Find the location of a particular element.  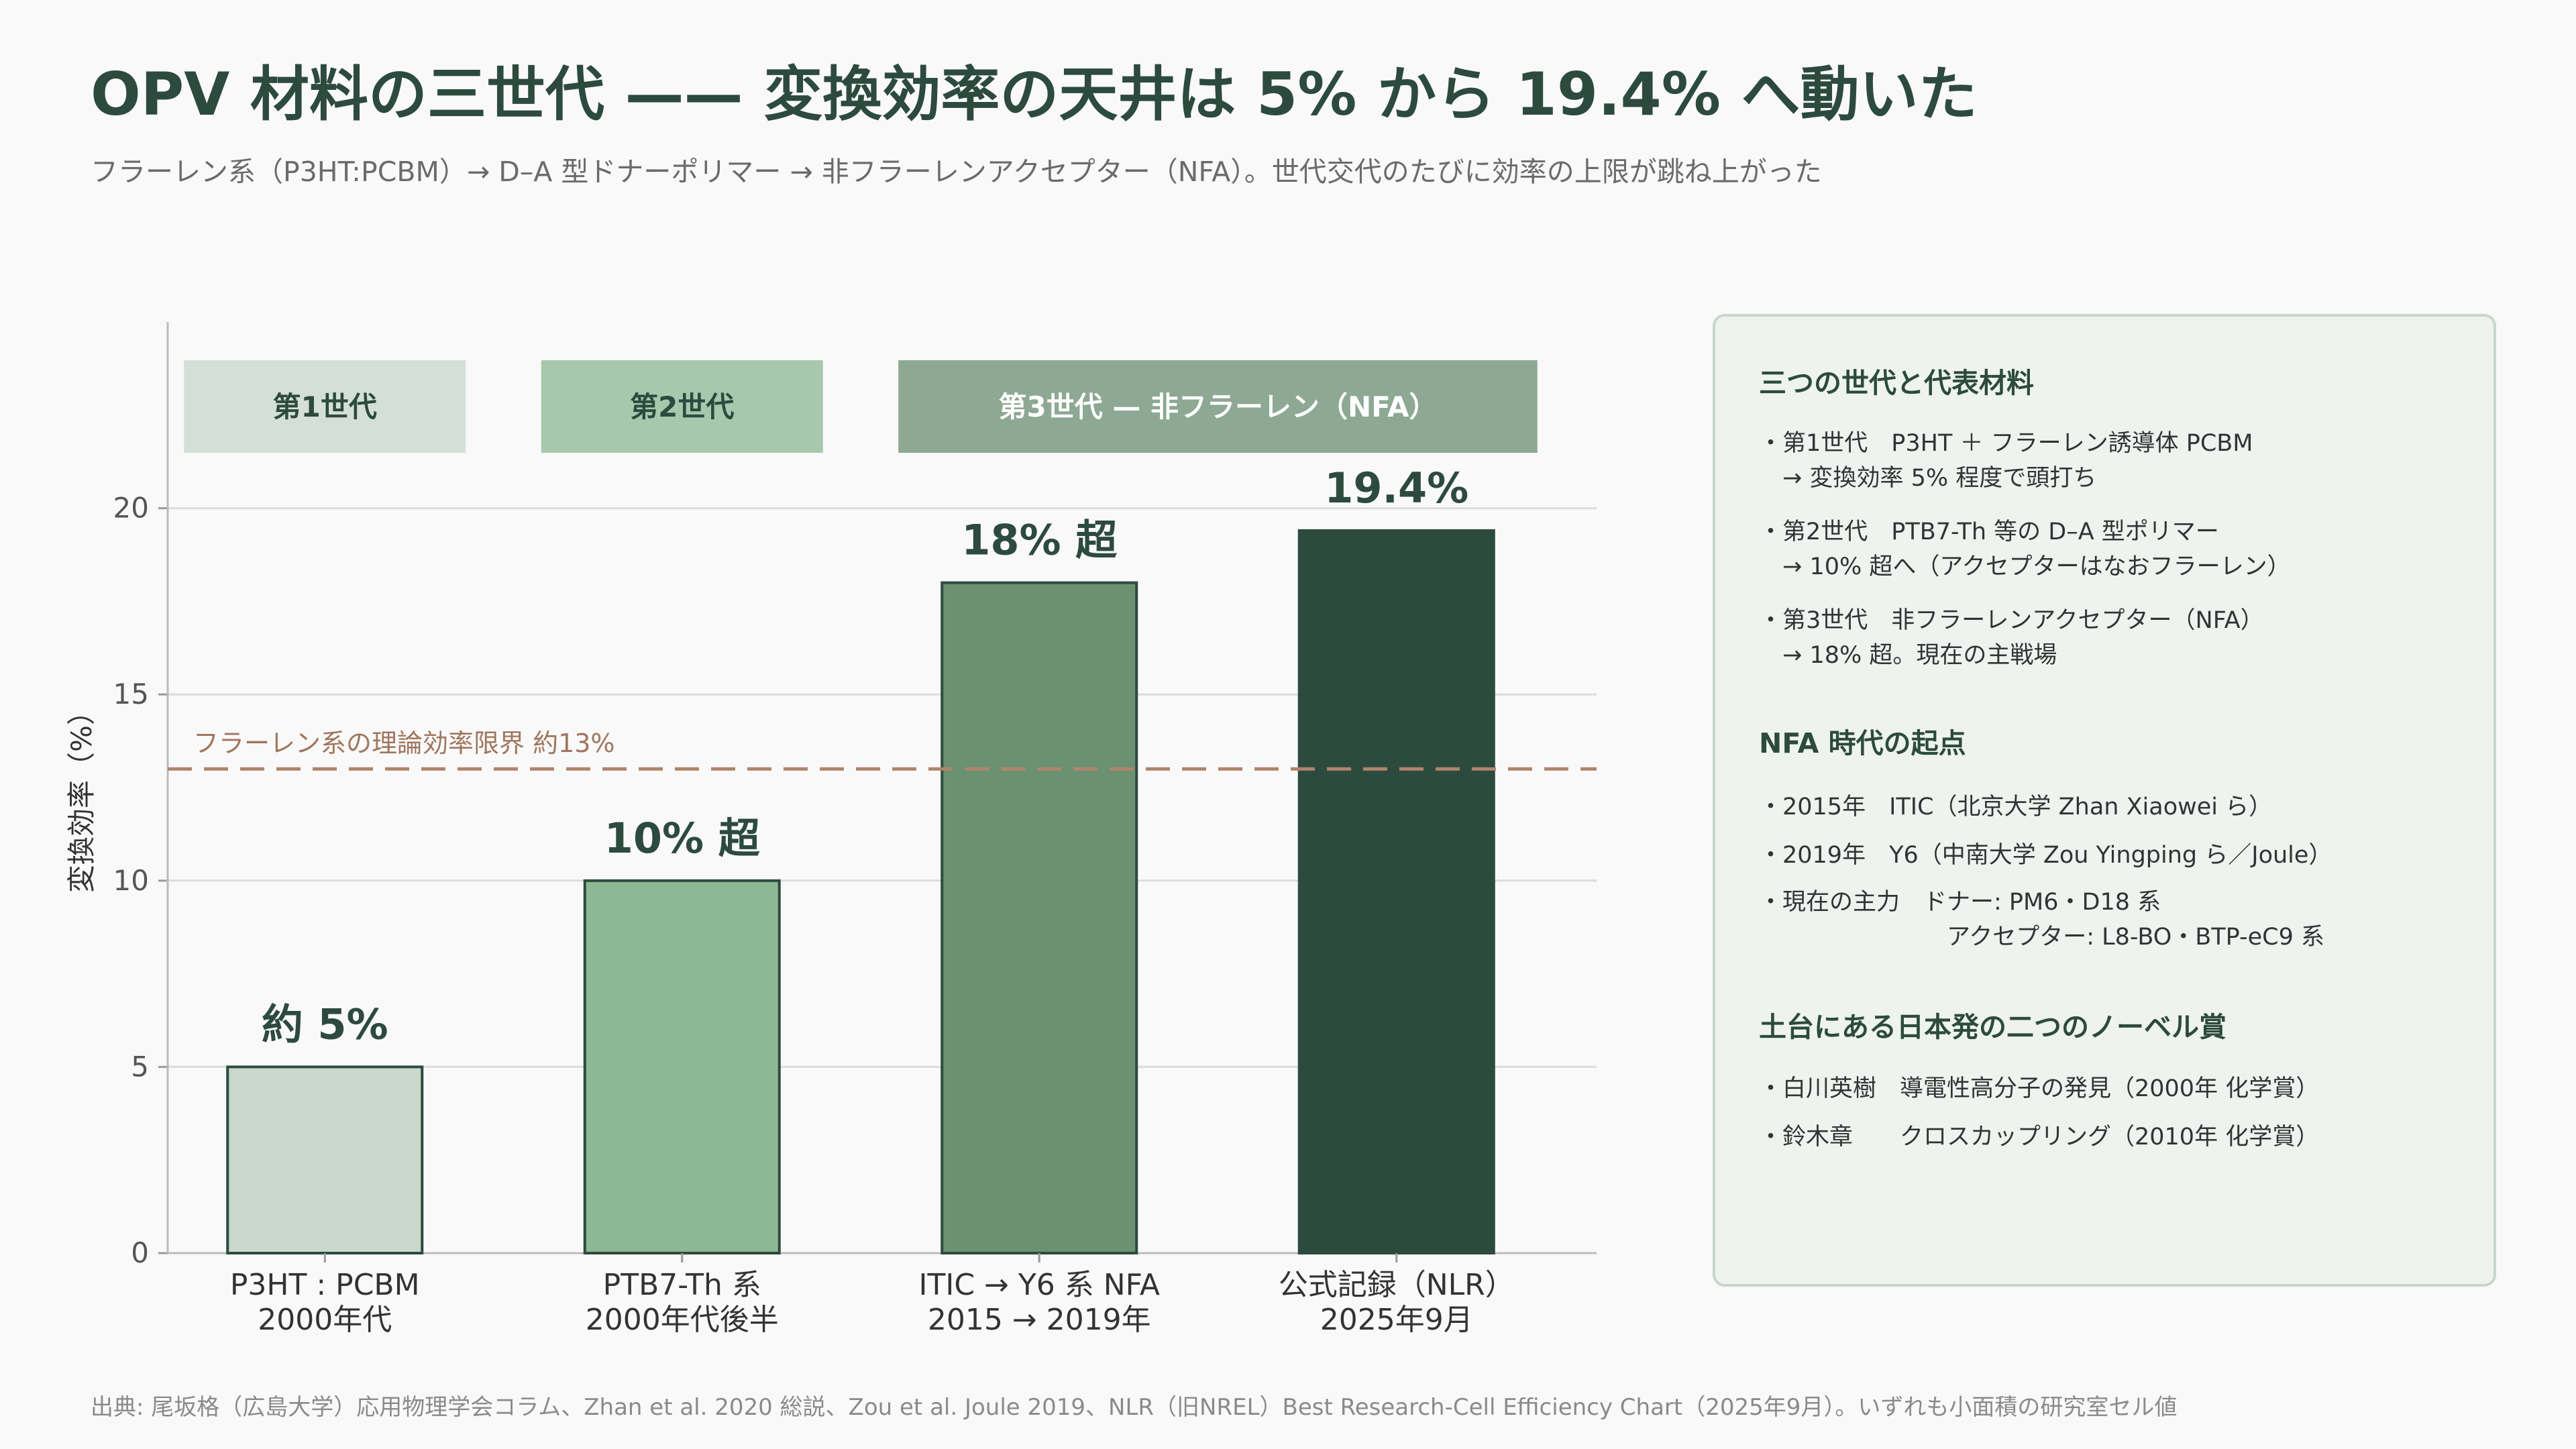

side-line: アクセプター: L8-BO・BTP-eC9 系 is located at coordinates (2041, 937).